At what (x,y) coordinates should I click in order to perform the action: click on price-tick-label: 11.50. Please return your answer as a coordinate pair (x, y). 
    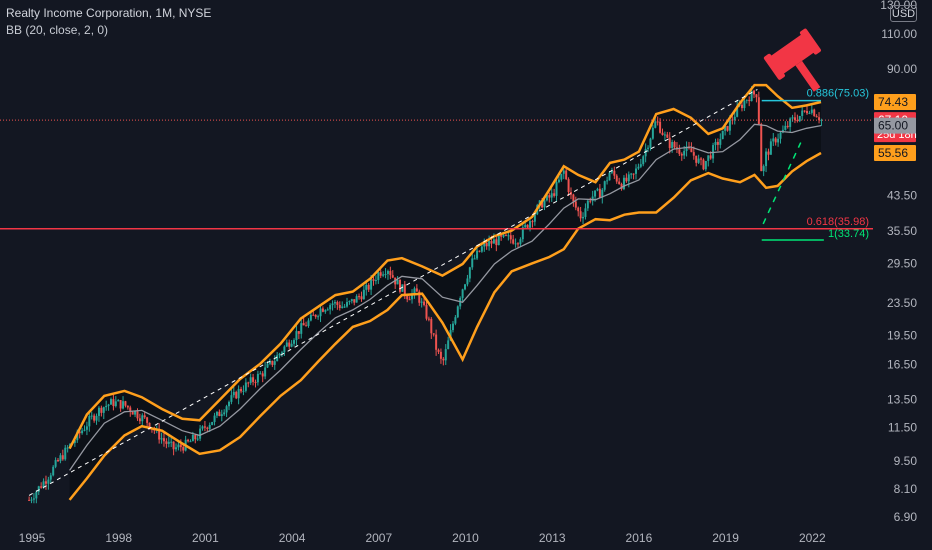
    Looking at the image, I should click on (902, 428).